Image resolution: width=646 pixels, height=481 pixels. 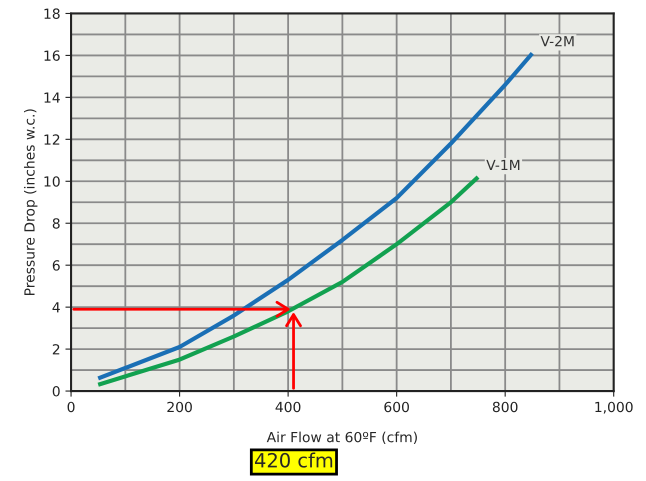 I want to click on x-axis-title: Air Flow at 60ºF (cfm), so click(x=341, y=438).